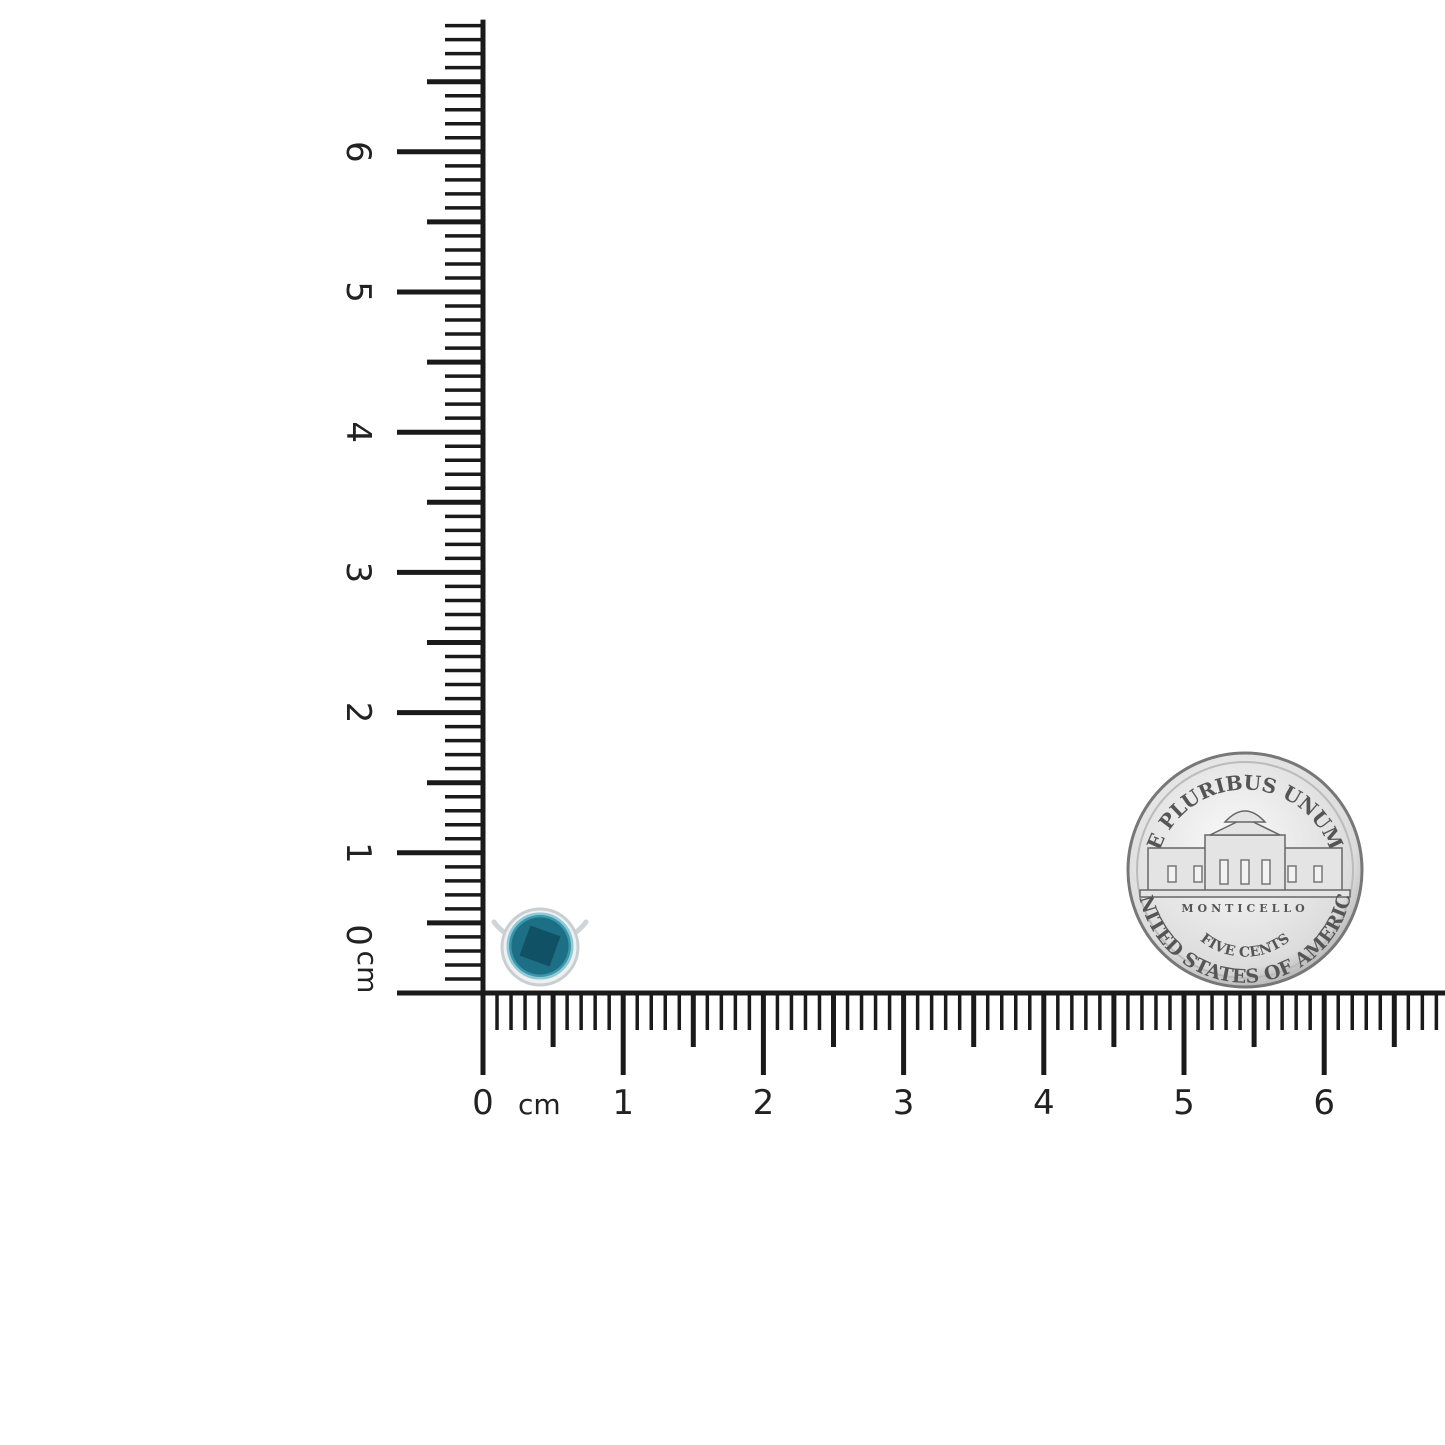 The height and width of the screenshot is (1445, 1445). Describe the element at coordinates (358, 713) in the screenshot. I see `vertical-tick-label: 2` at that location.